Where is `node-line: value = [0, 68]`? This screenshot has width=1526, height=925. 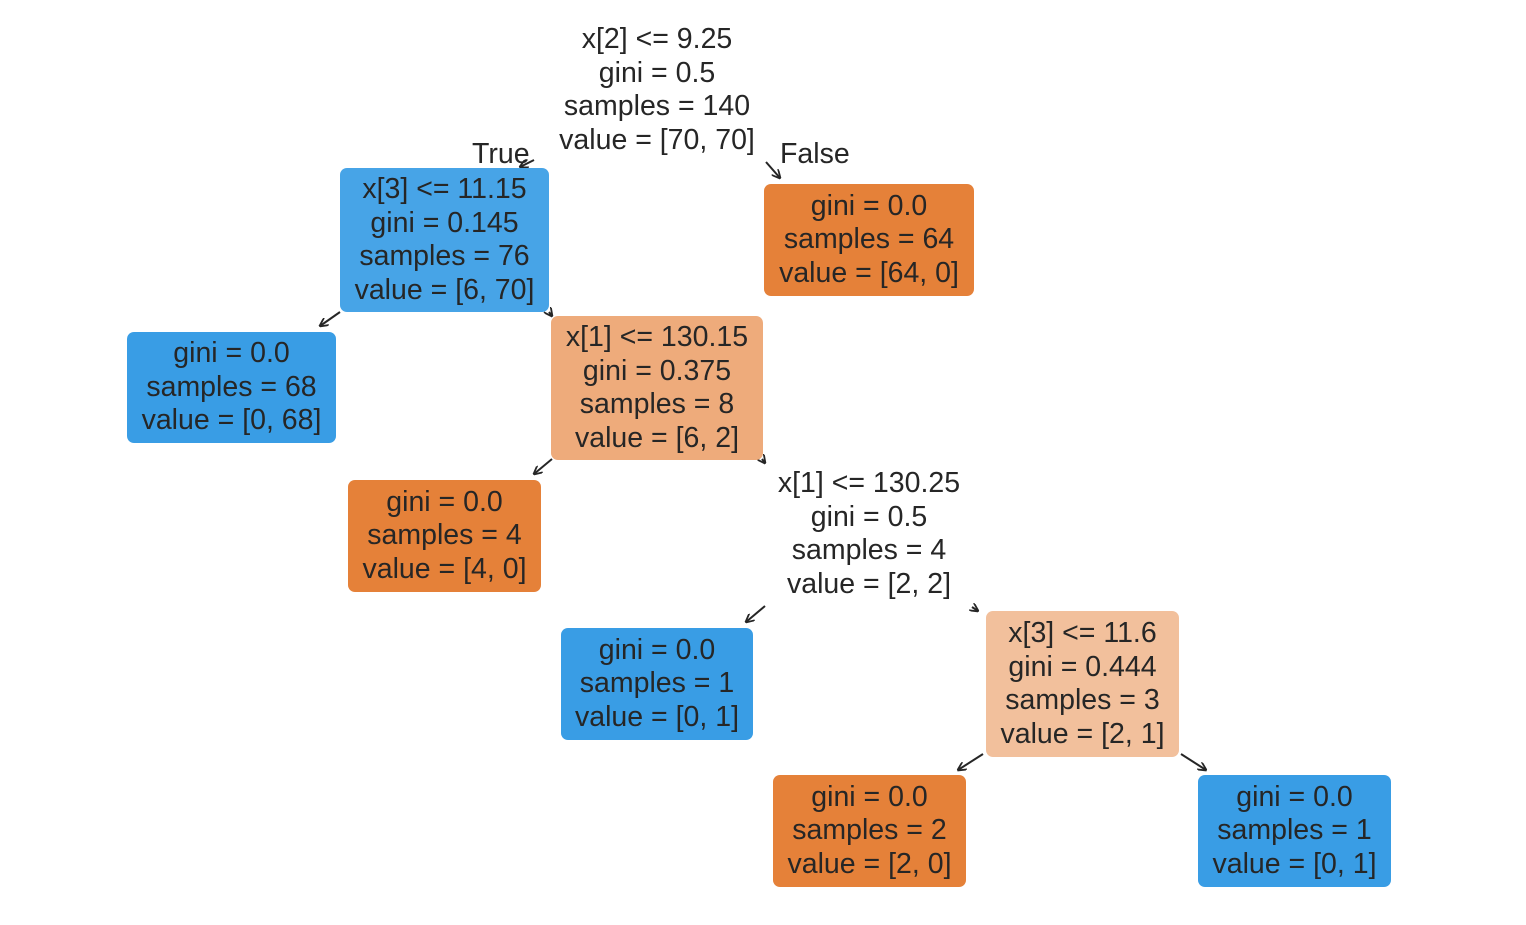 node-line: value = [0, 68] is located at coordinates (231, 420).